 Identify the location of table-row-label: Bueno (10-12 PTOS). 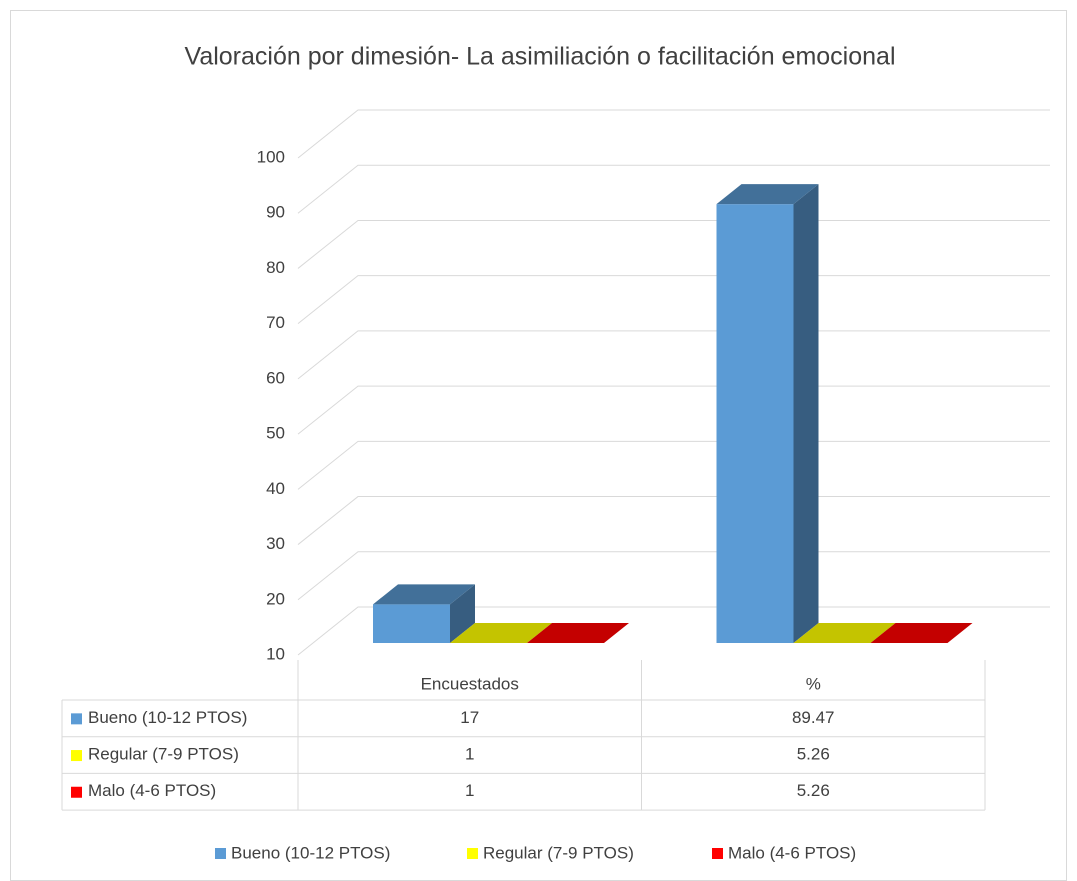
(167, 717).